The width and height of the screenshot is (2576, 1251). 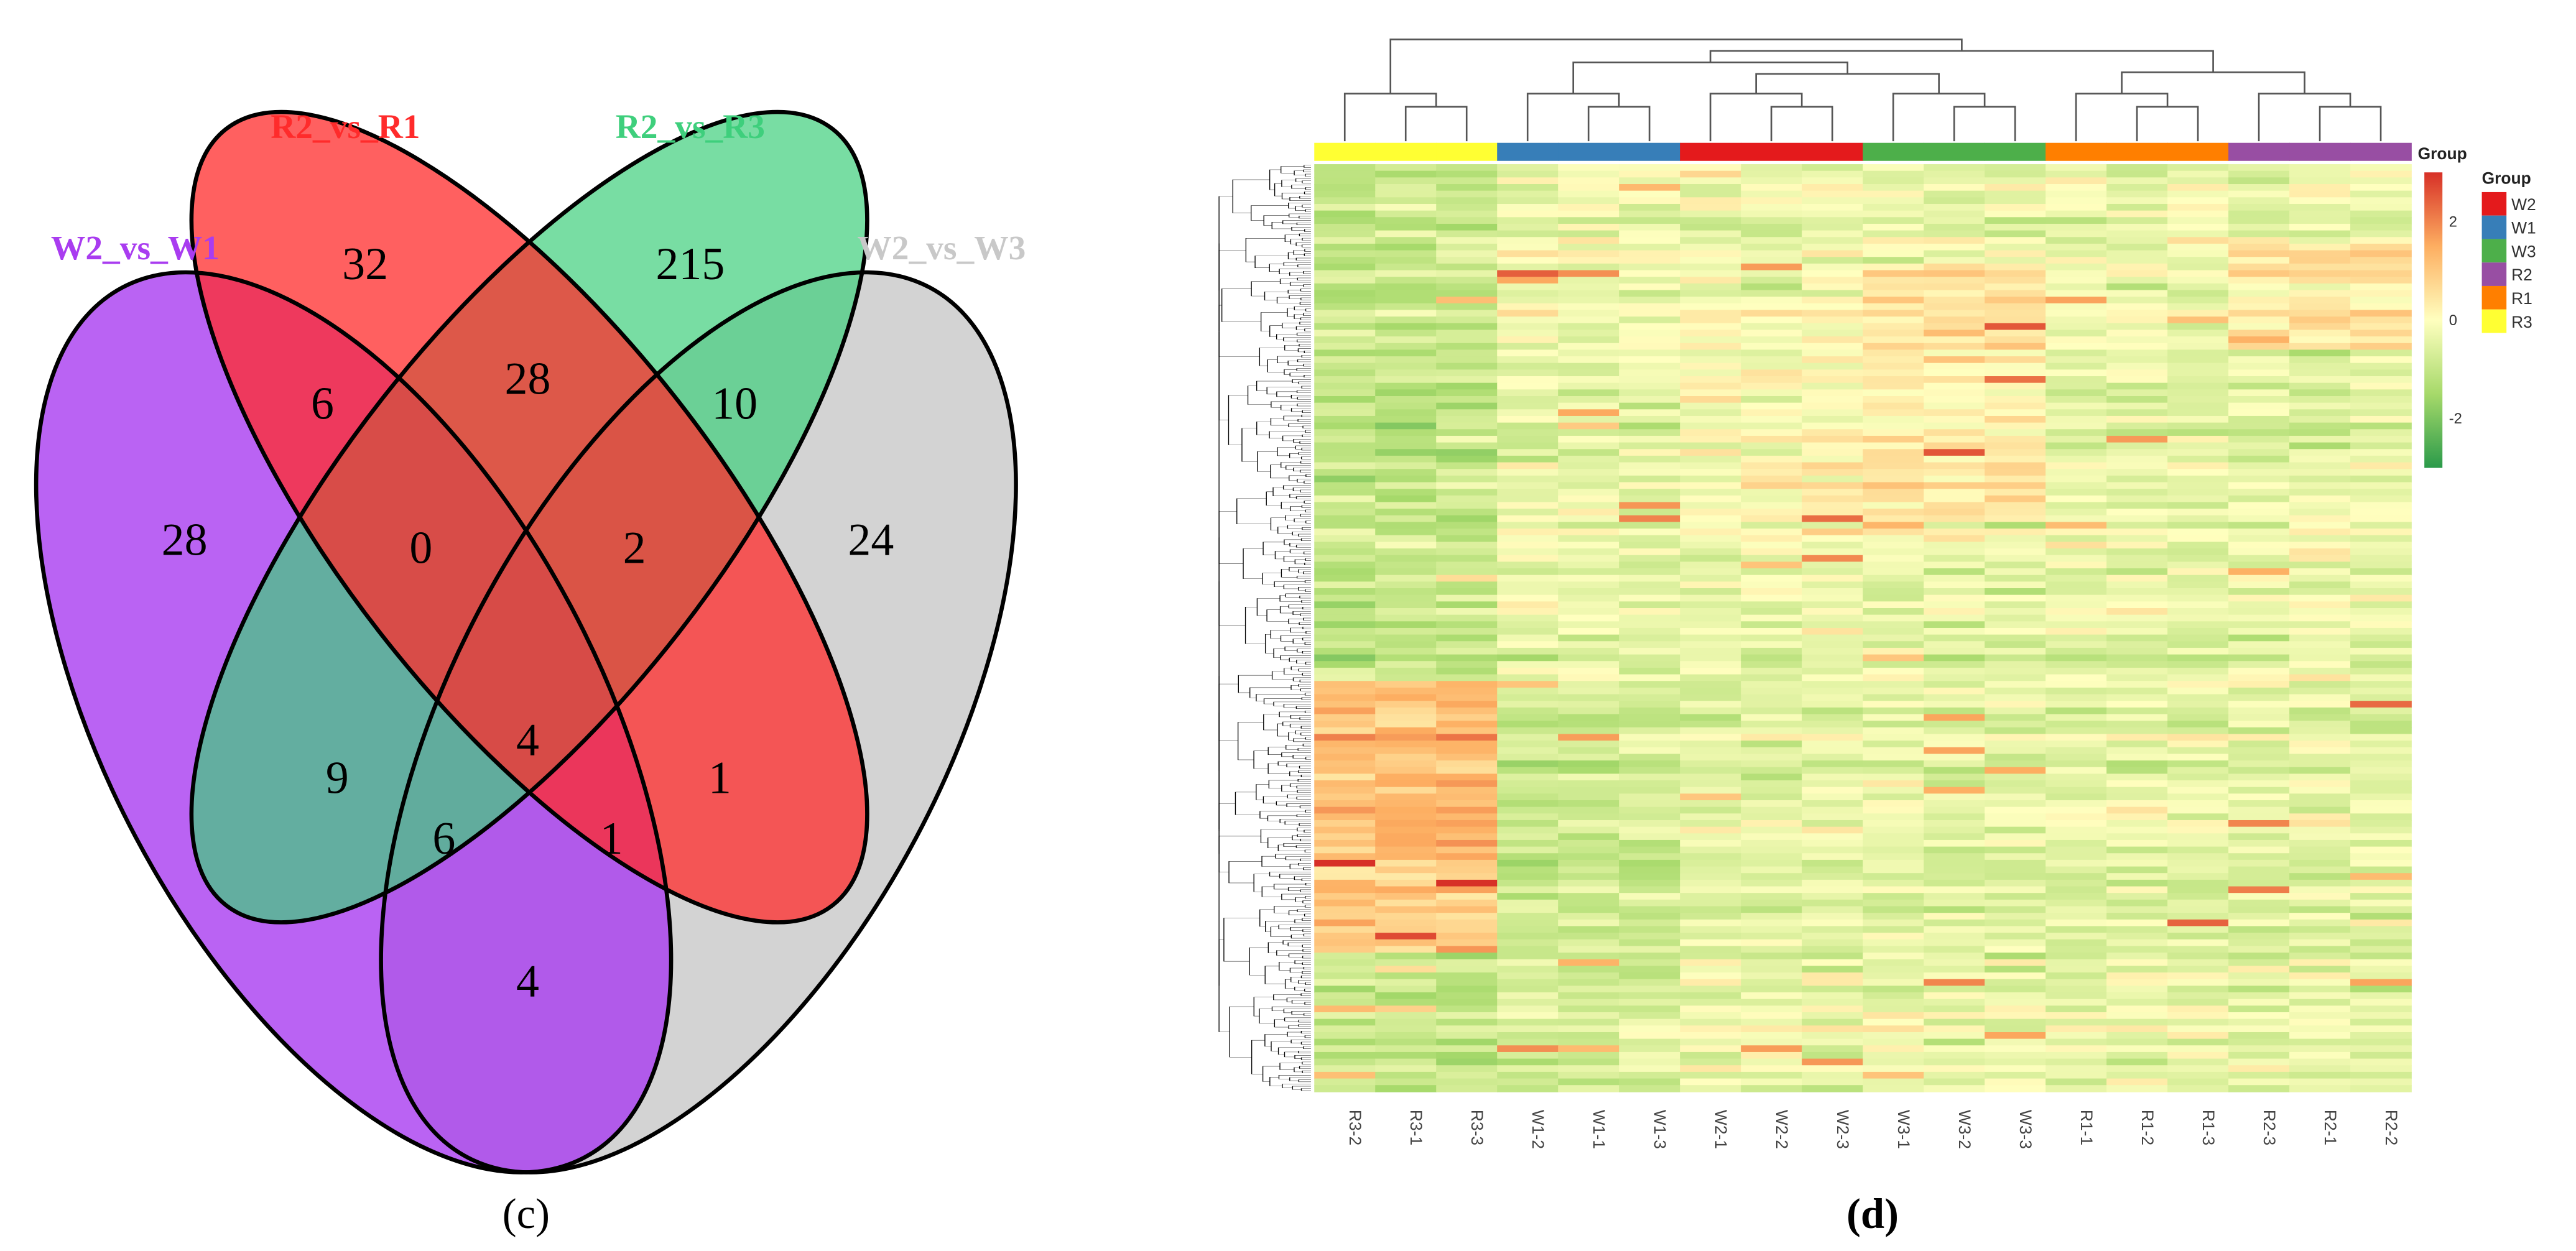 I want to click on column-label: W2-2, so click(x=1782, y=1129).